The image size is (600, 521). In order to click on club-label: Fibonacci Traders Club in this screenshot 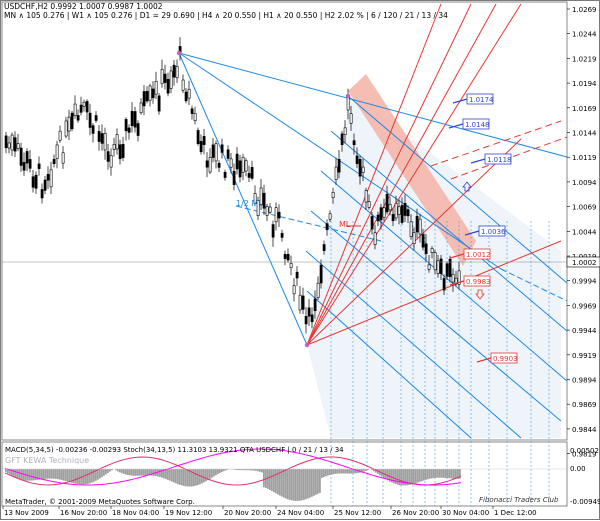, I will do `click(519, 500)`.